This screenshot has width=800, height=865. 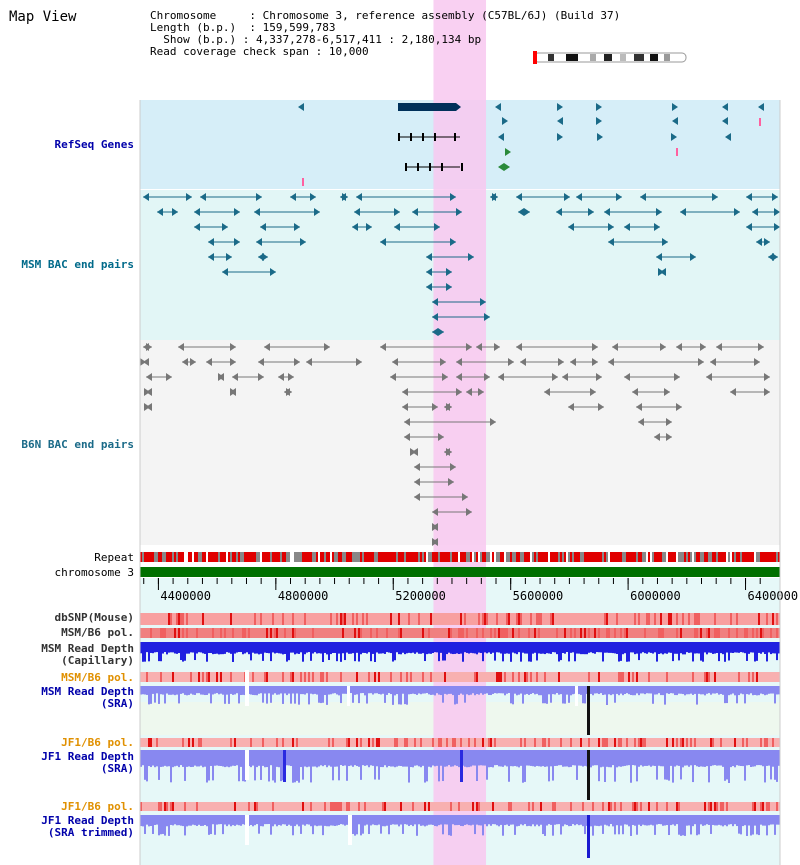 What do you see at coordinates (94, 144) in the screenshot?
I see `track-label-refseq: RefSeq Genes` at bounding box center [94, 144].